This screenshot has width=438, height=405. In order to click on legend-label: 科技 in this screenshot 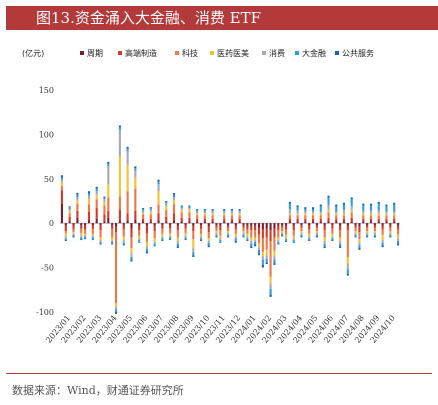, I will do `click(190, 53)`.